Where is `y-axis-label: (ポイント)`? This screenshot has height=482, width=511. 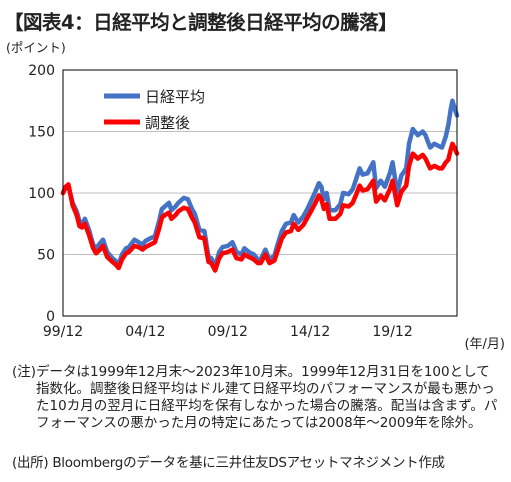
y-axis-label: (ポイント) is located at coordinates (36, 47).